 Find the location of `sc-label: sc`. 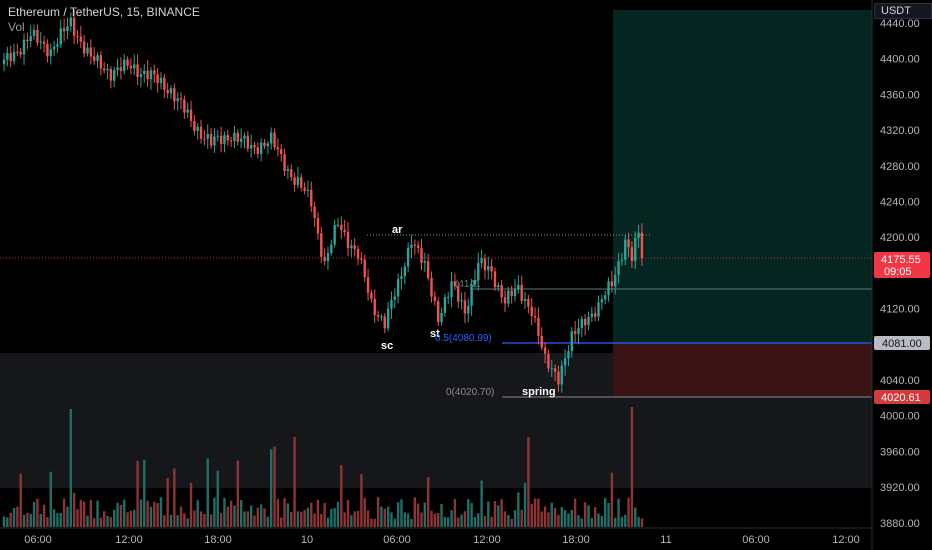

sc-label: sc is located at coordinates (387, 346).